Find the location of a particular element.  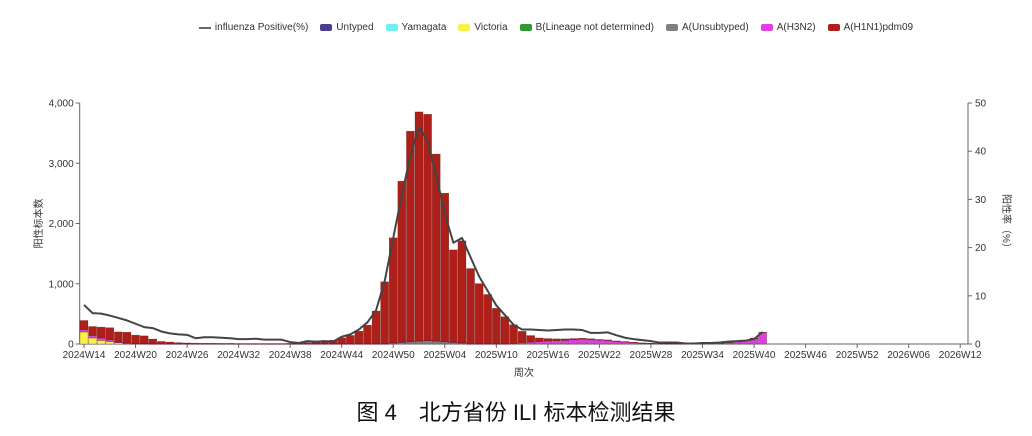

legend-item-b-lineage: B(Lineage not determined) is located at coordinates (586, 27).